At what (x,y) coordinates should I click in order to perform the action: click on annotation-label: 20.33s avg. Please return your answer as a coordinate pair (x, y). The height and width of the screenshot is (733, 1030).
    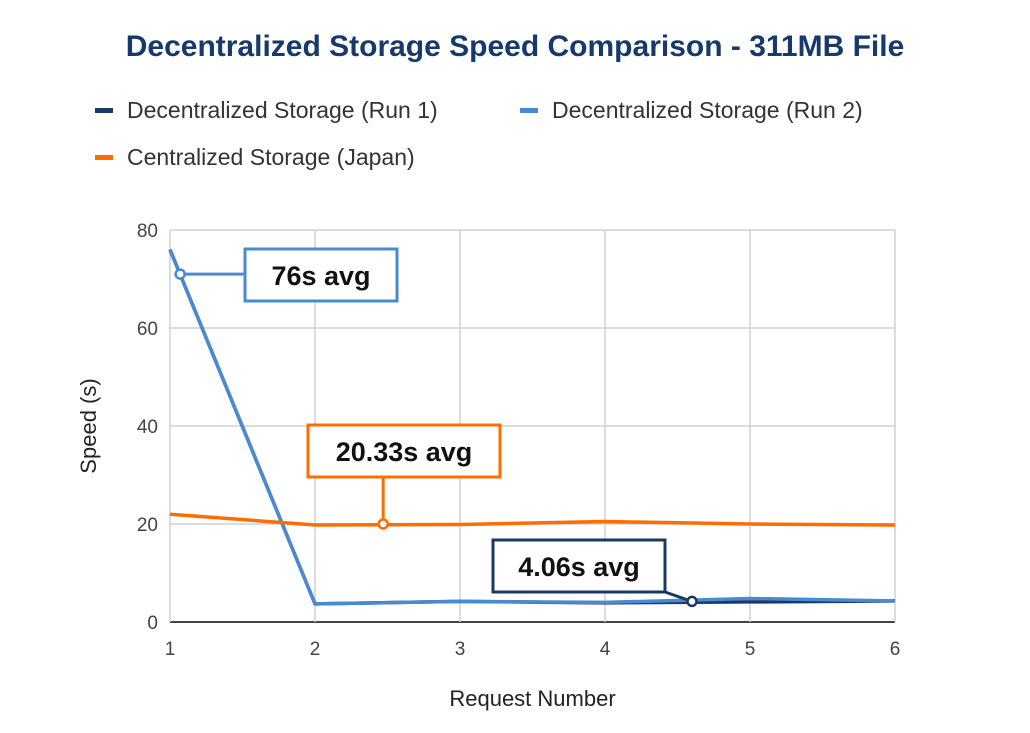
    Looking at the image, I should click on (404, 452).